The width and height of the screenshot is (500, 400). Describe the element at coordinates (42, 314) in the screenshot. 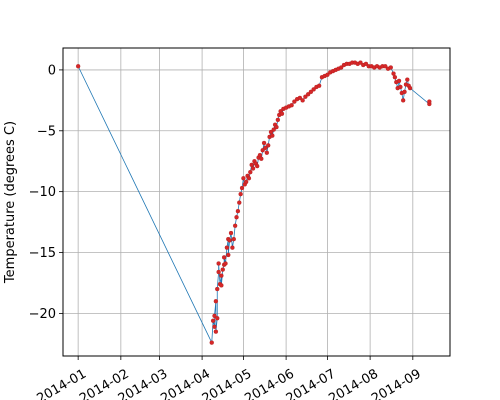

I see `y-tick-label: −20` at that location.